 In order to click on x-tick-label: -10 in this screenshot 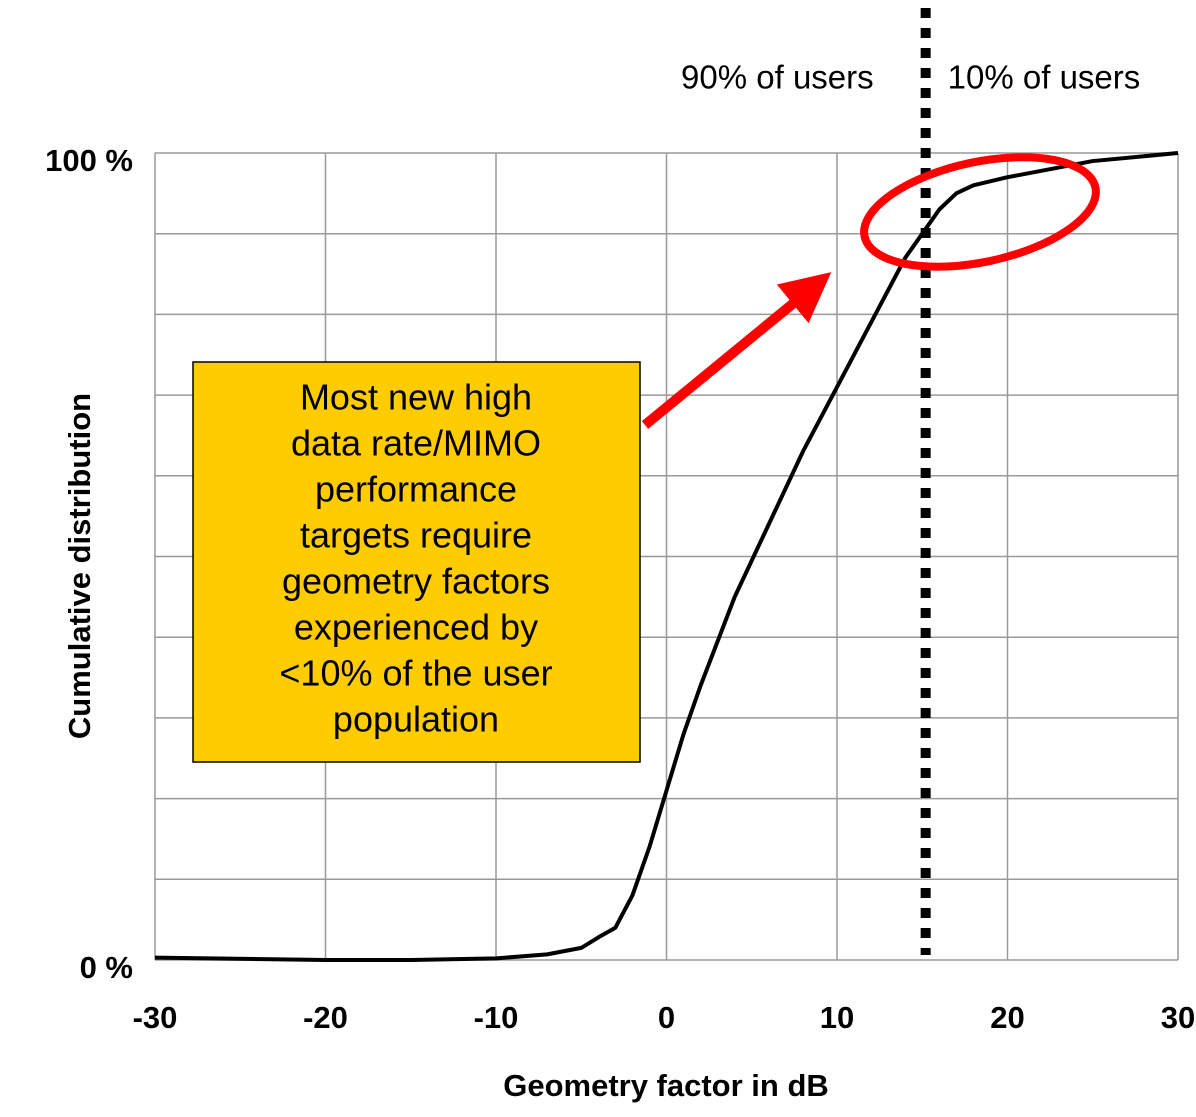, I will do `click(496, 1017)`.